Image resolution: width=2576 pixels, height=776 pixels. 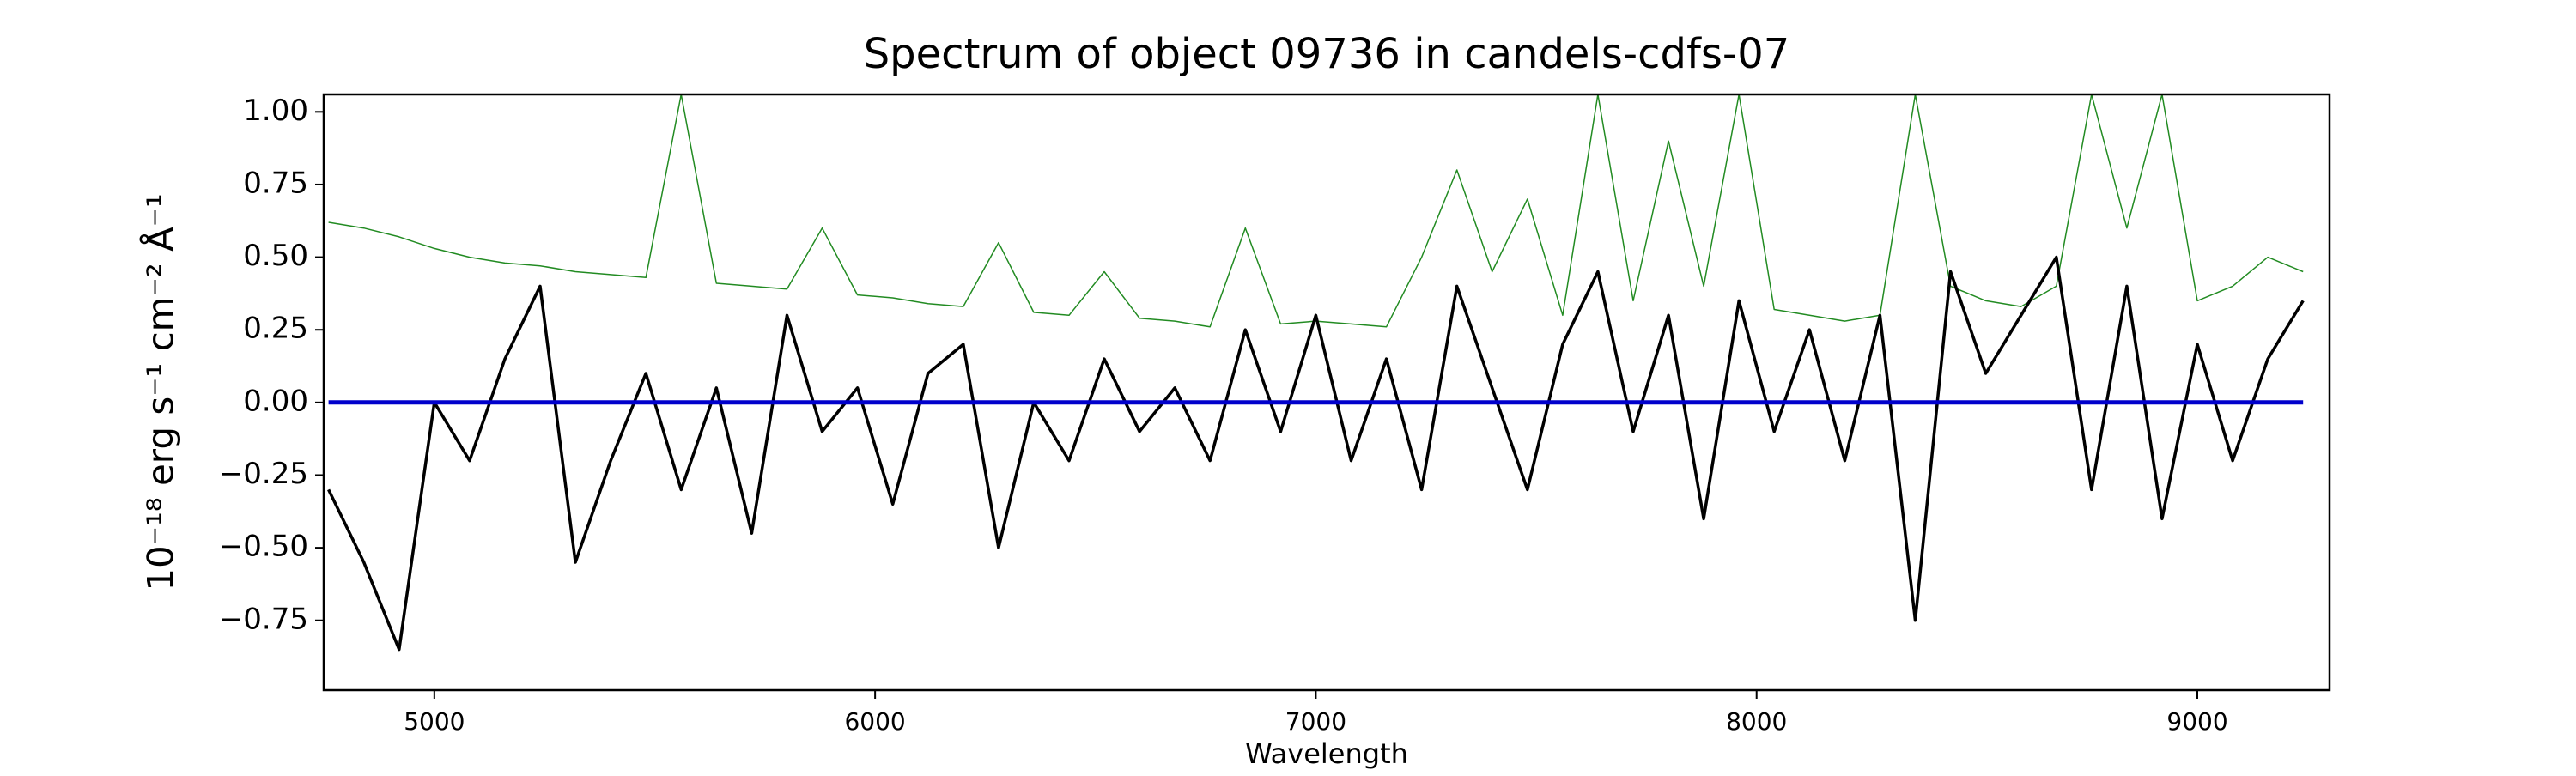 I want to click on y-tick-label: 0.25, so click(x=275, y=329).